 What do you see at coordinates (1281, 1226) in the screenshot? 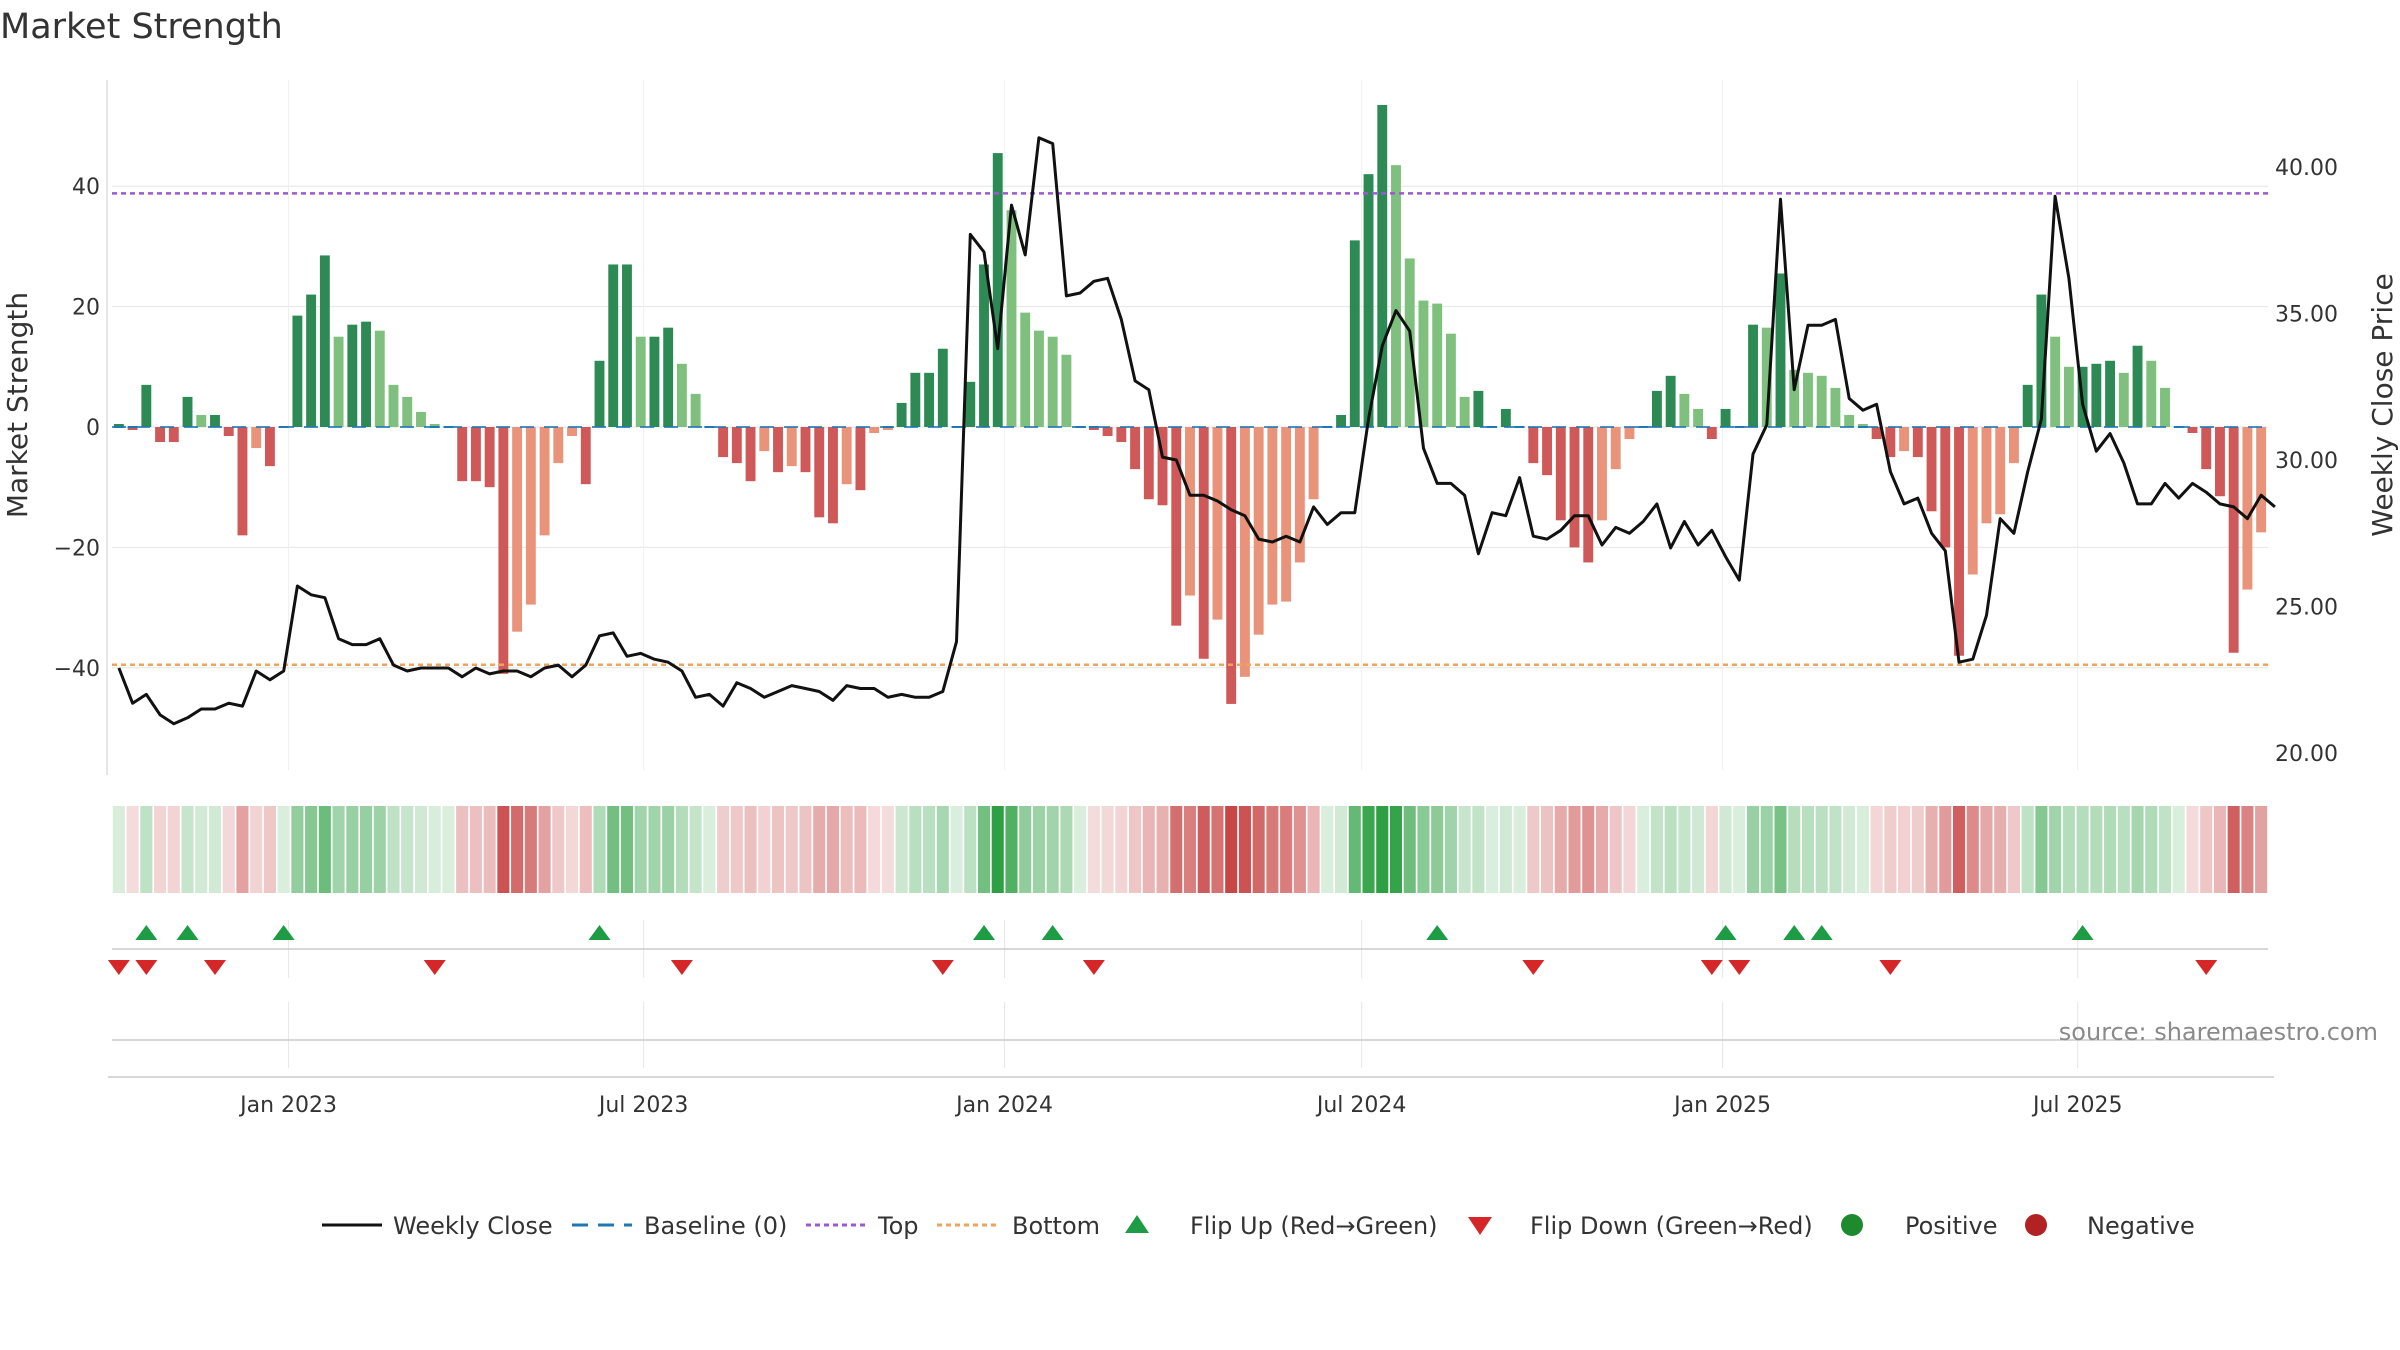
I see `legend-item: Flip Up (Red→Green)` at bounding box center [1281, 1226].